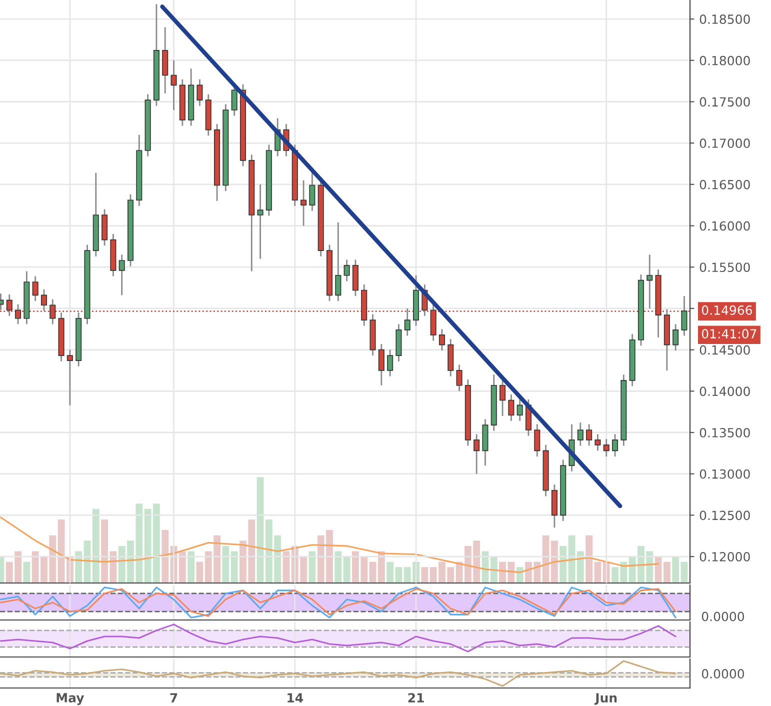 The image size is (771, 706). What do you see at coordinates (605, 699) in the screenshot?
I see `x-tick-label: Jun` at bounding box center [605, 699].